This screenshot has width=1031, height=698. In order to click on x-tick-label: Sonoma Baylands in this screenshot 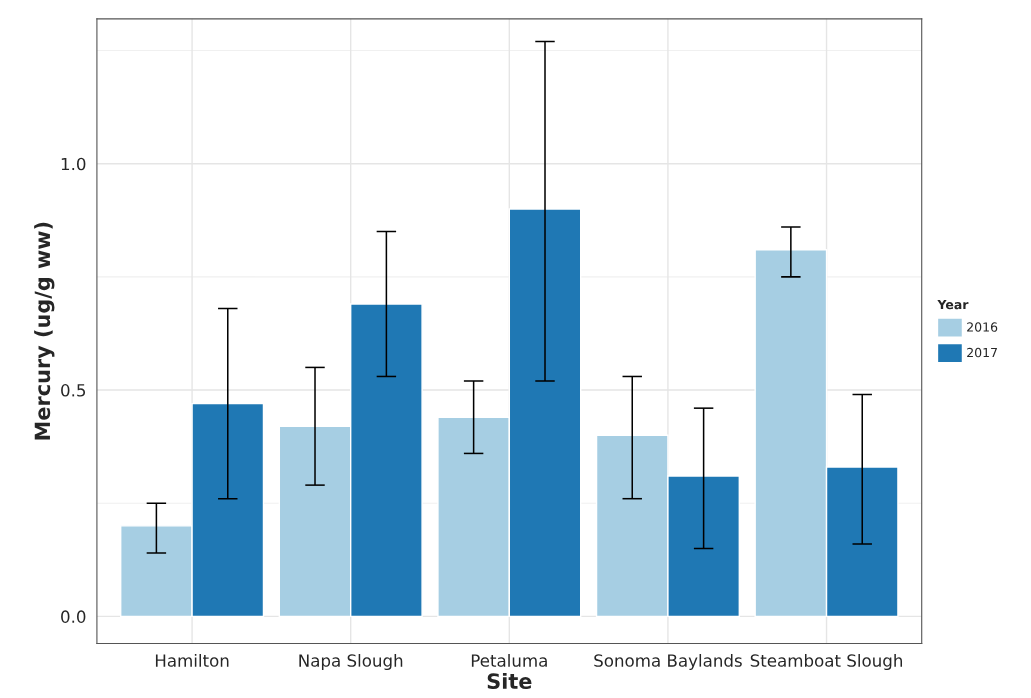, I will do `click(668, 662)`.